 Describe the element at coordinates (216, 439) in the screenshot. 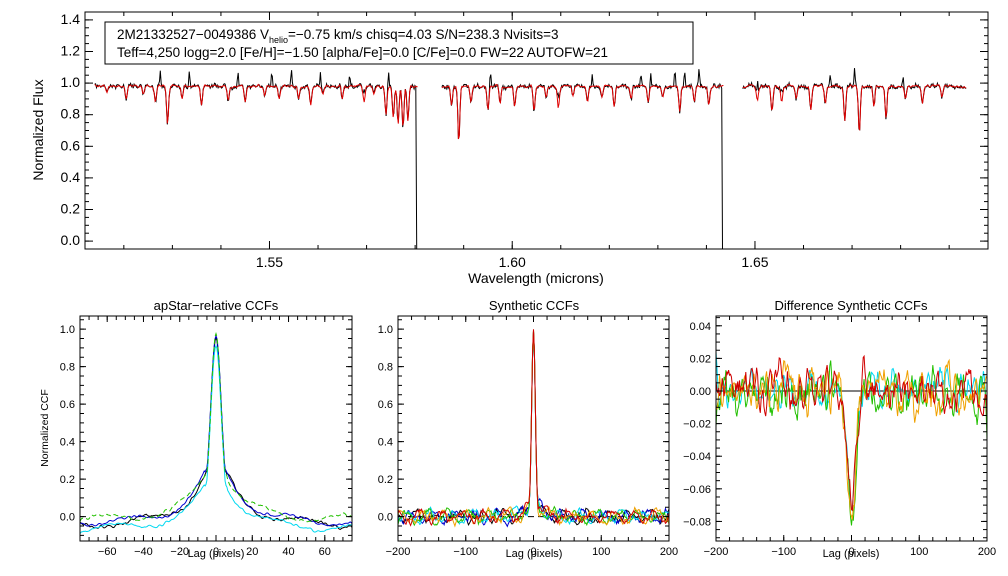

I see `ccf-cyan-line` at that location.